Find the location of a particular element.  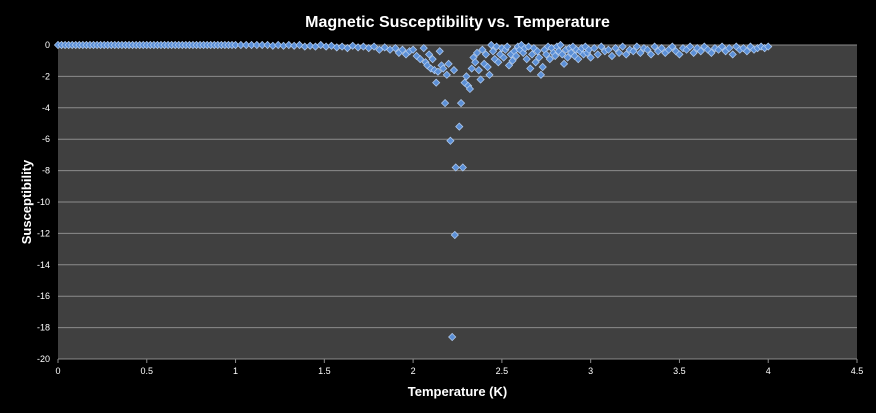

chart-title: Magnetic Susceptibility vs. Temperature is located at coordinates (457, 22).